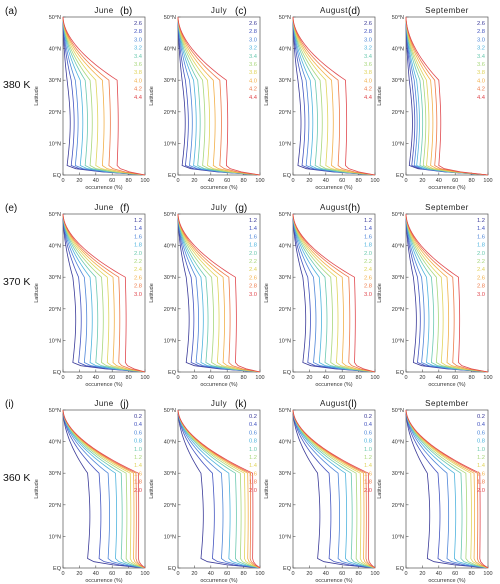 Image resolution: width=500 pixels, height=584 pixels. I want to click on legend-entry: 0.2, so click(253, 417).